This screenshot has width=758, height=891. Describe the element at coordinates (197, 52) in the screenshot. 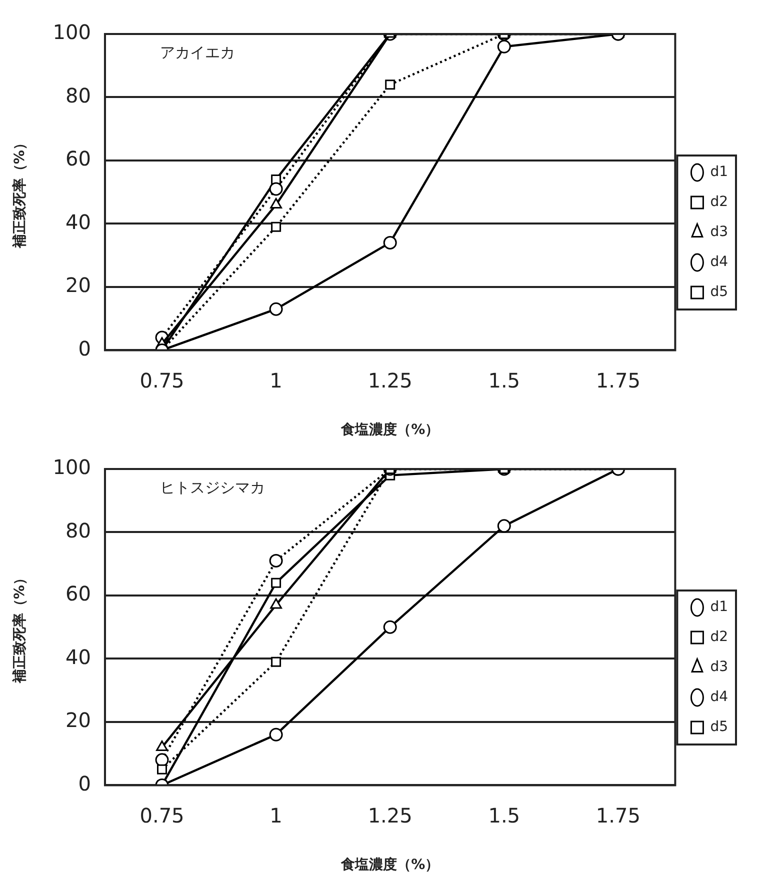

I see `annotation: アカイエカ` at that location.